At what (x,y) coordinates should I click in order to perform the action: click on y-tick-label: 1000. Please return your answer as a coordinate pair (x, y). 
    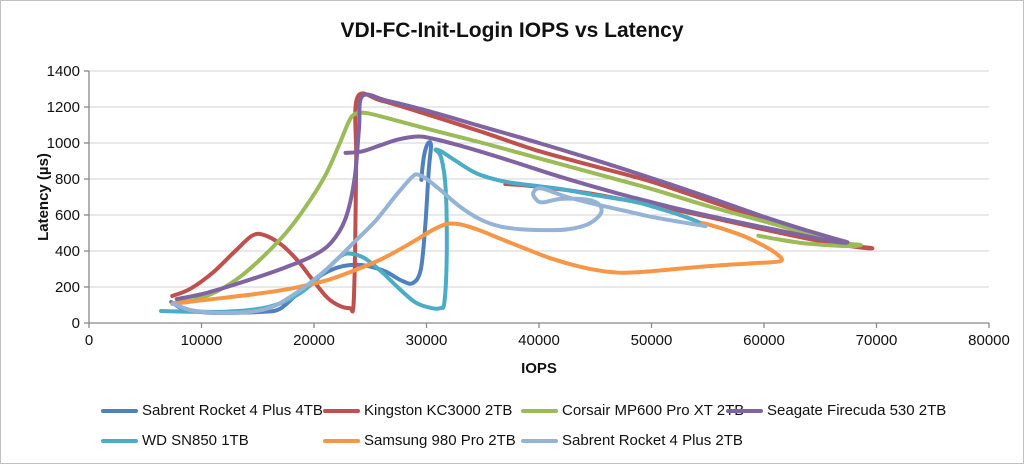
    Looking at the image, I should click on (63, 143).